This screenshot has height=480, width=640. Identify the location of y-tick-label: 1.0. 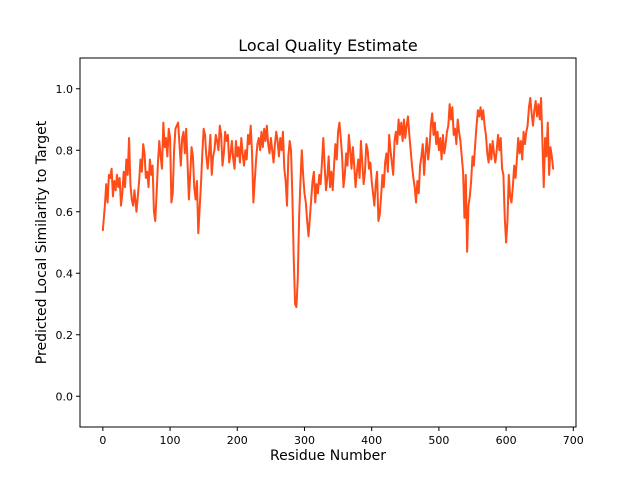
(65, 89).